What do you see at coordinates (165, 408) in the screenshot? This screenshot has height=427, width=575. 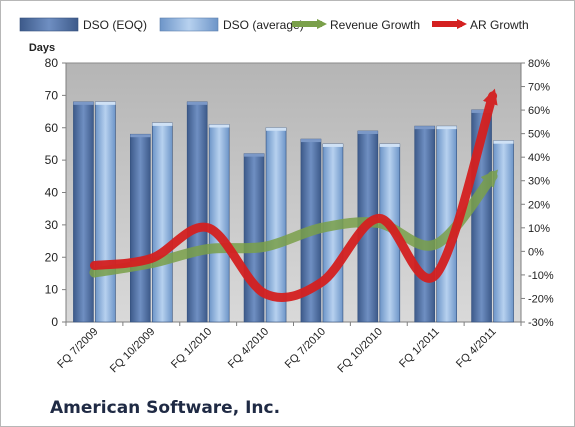 I see `company-name: American Software, Inc.` at bounding box center [165, 408].